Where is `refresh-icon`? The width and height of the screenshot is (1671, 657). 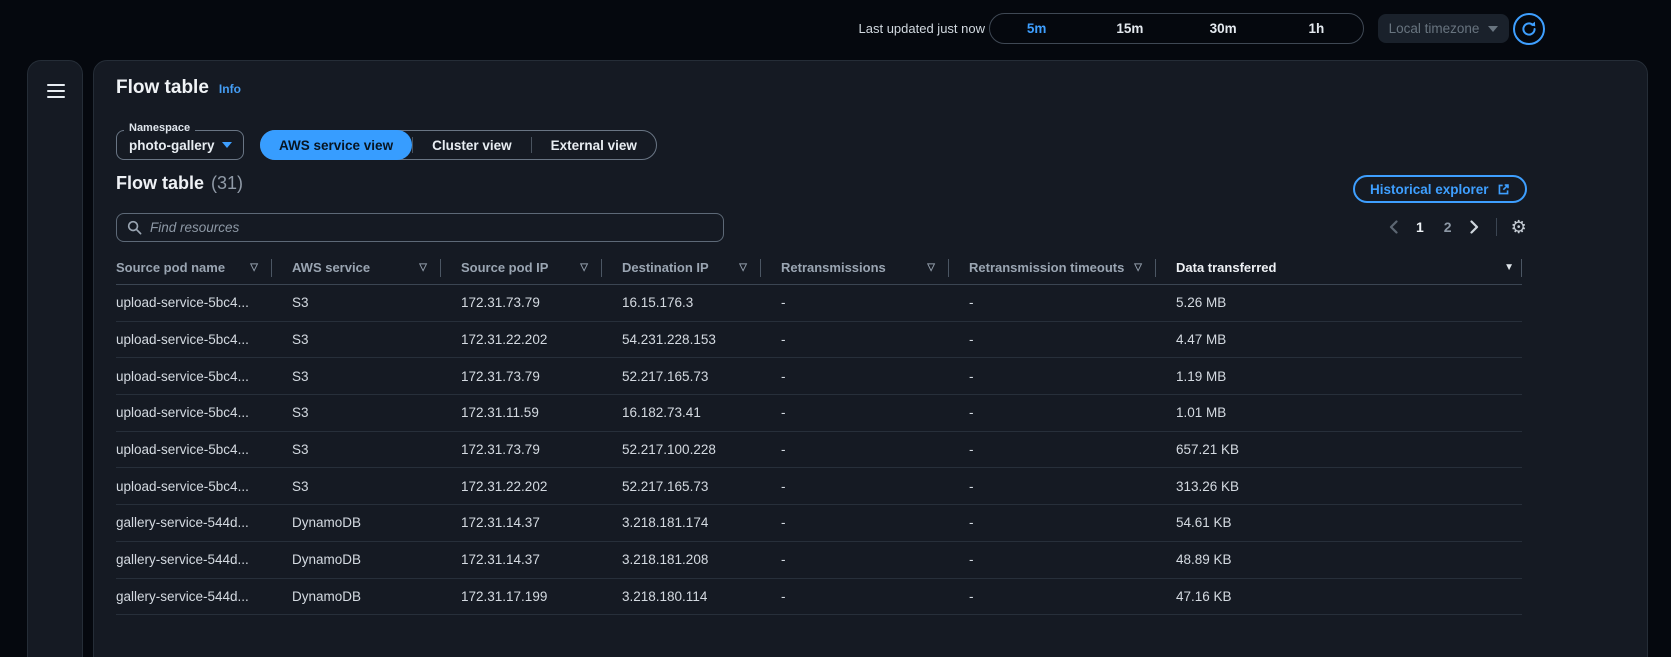
refresh-icon is located at coordinates (1529, 29).